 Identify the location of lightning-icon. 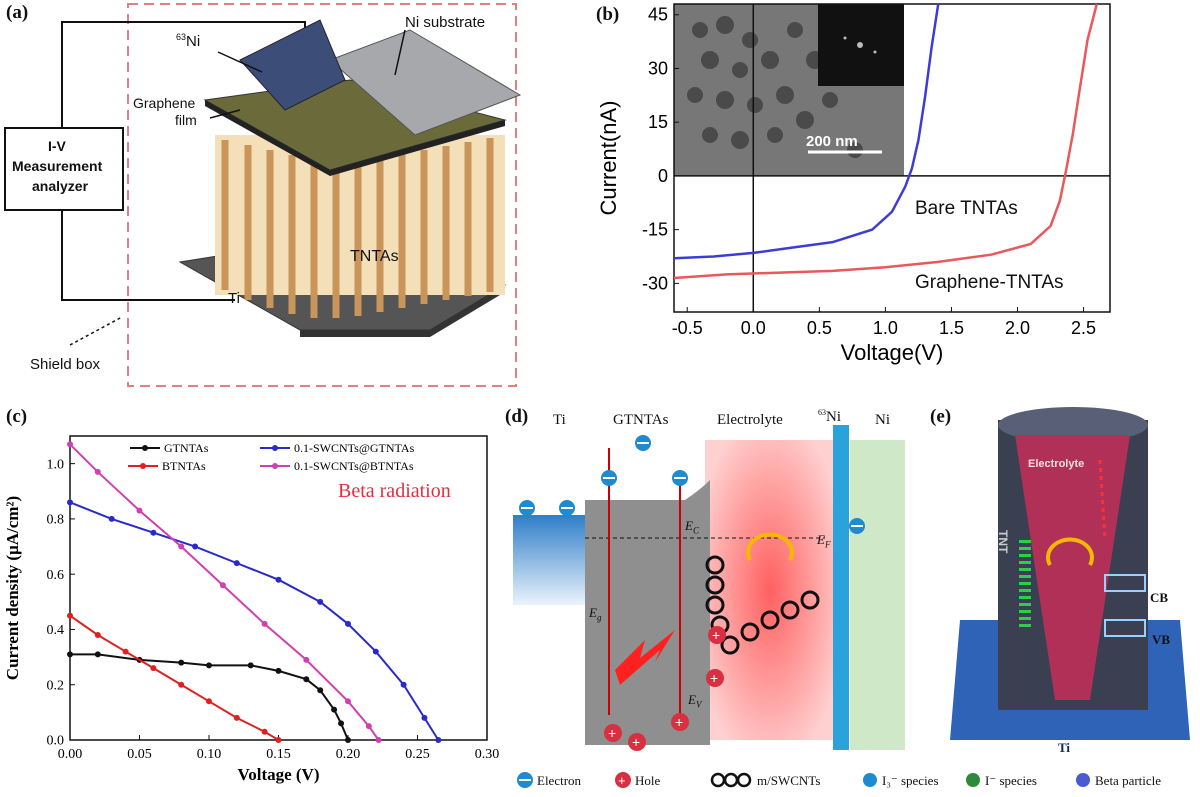
(645, 657).